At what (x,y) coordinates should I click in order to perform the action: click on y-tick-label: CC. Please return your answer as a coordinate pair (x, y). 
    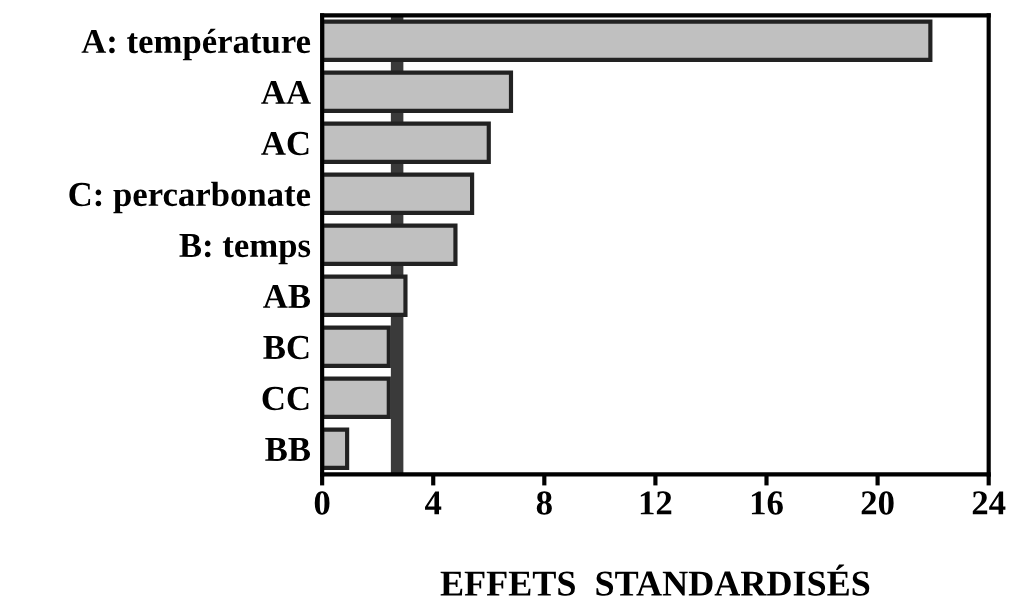
    Looking at the image, I should click on (285, 398).